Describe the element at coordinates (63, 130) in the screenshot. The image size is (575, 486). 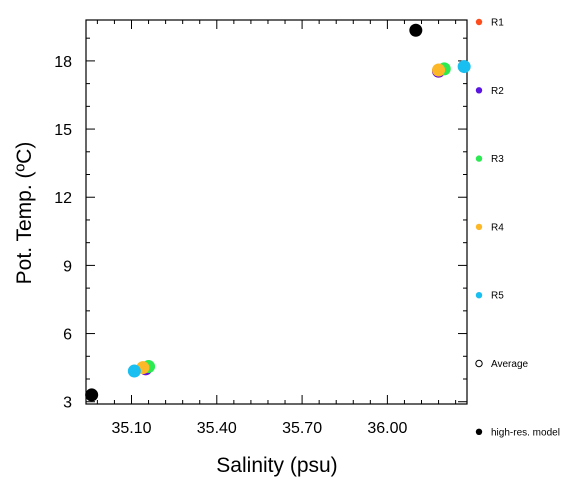
I see `y-tick-label: 15` at that location.